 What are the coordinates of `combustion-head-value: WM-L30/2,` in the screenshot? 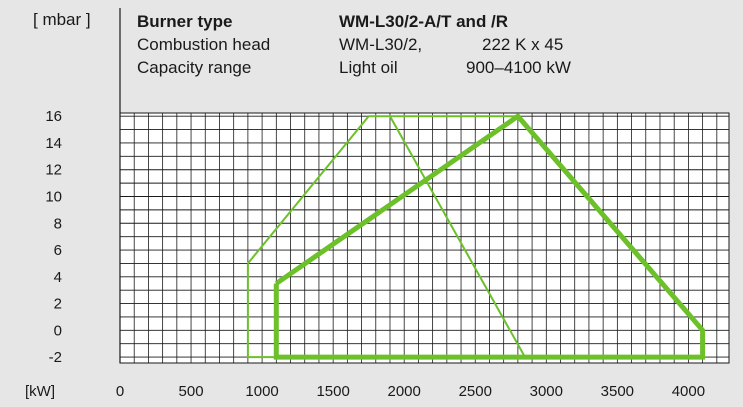 It's located at (381, 44).